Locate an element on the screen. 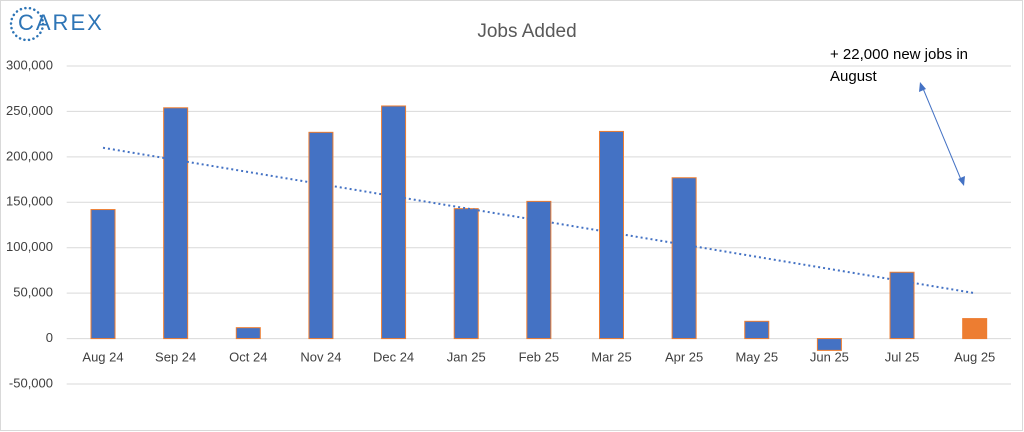 The width and height of the screenshot is (1024, 432). y-tick-label: 50,000 is located at coordinates (33, 292).